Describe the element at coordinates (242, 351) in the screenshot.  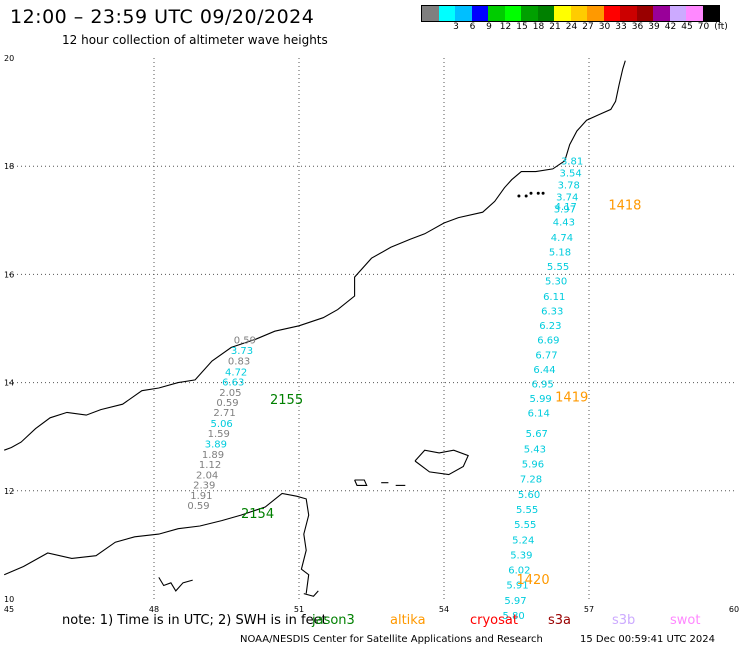
I see `wave-height-value: 3.73` at that location.